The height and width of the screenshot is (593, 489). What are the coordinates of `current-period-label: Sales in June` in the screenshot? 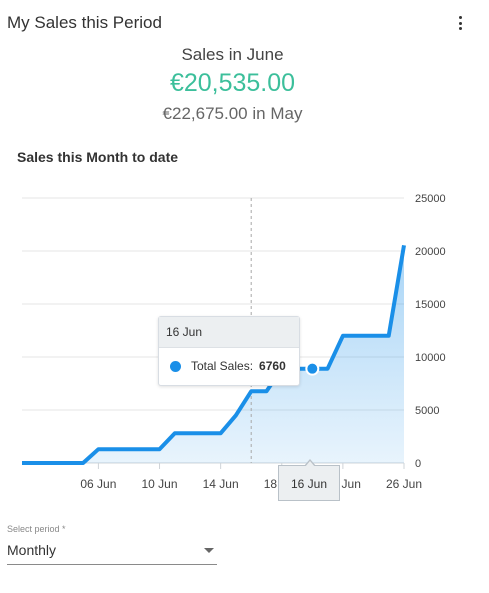 It's located at (232, 54).